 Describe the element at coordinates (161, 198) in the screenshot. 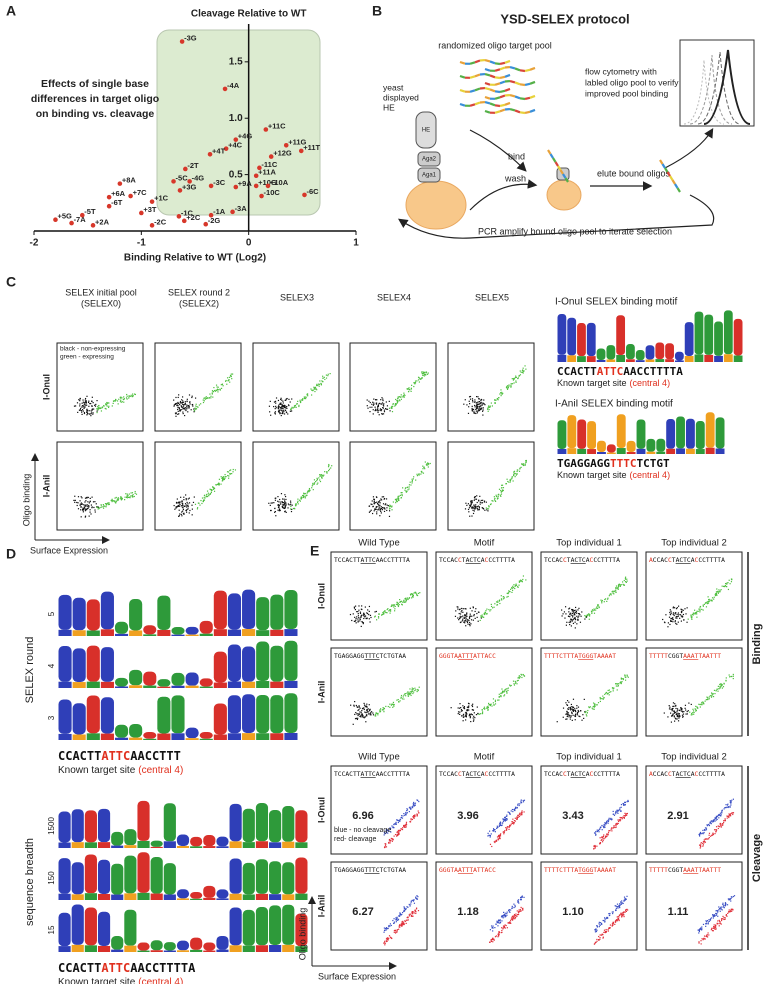

I see `point-label: +1C` at that location.